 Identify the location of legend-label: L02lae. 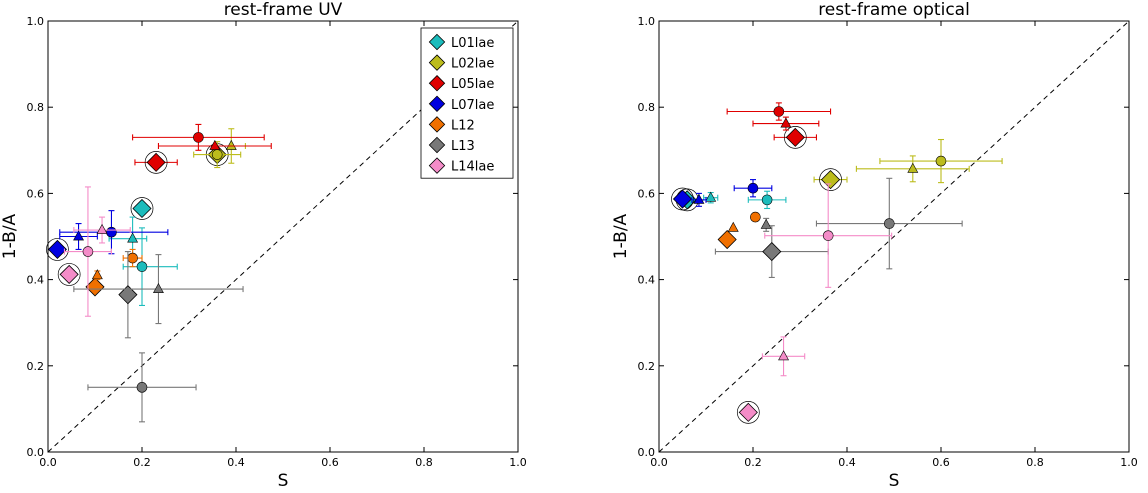
(472, 64).